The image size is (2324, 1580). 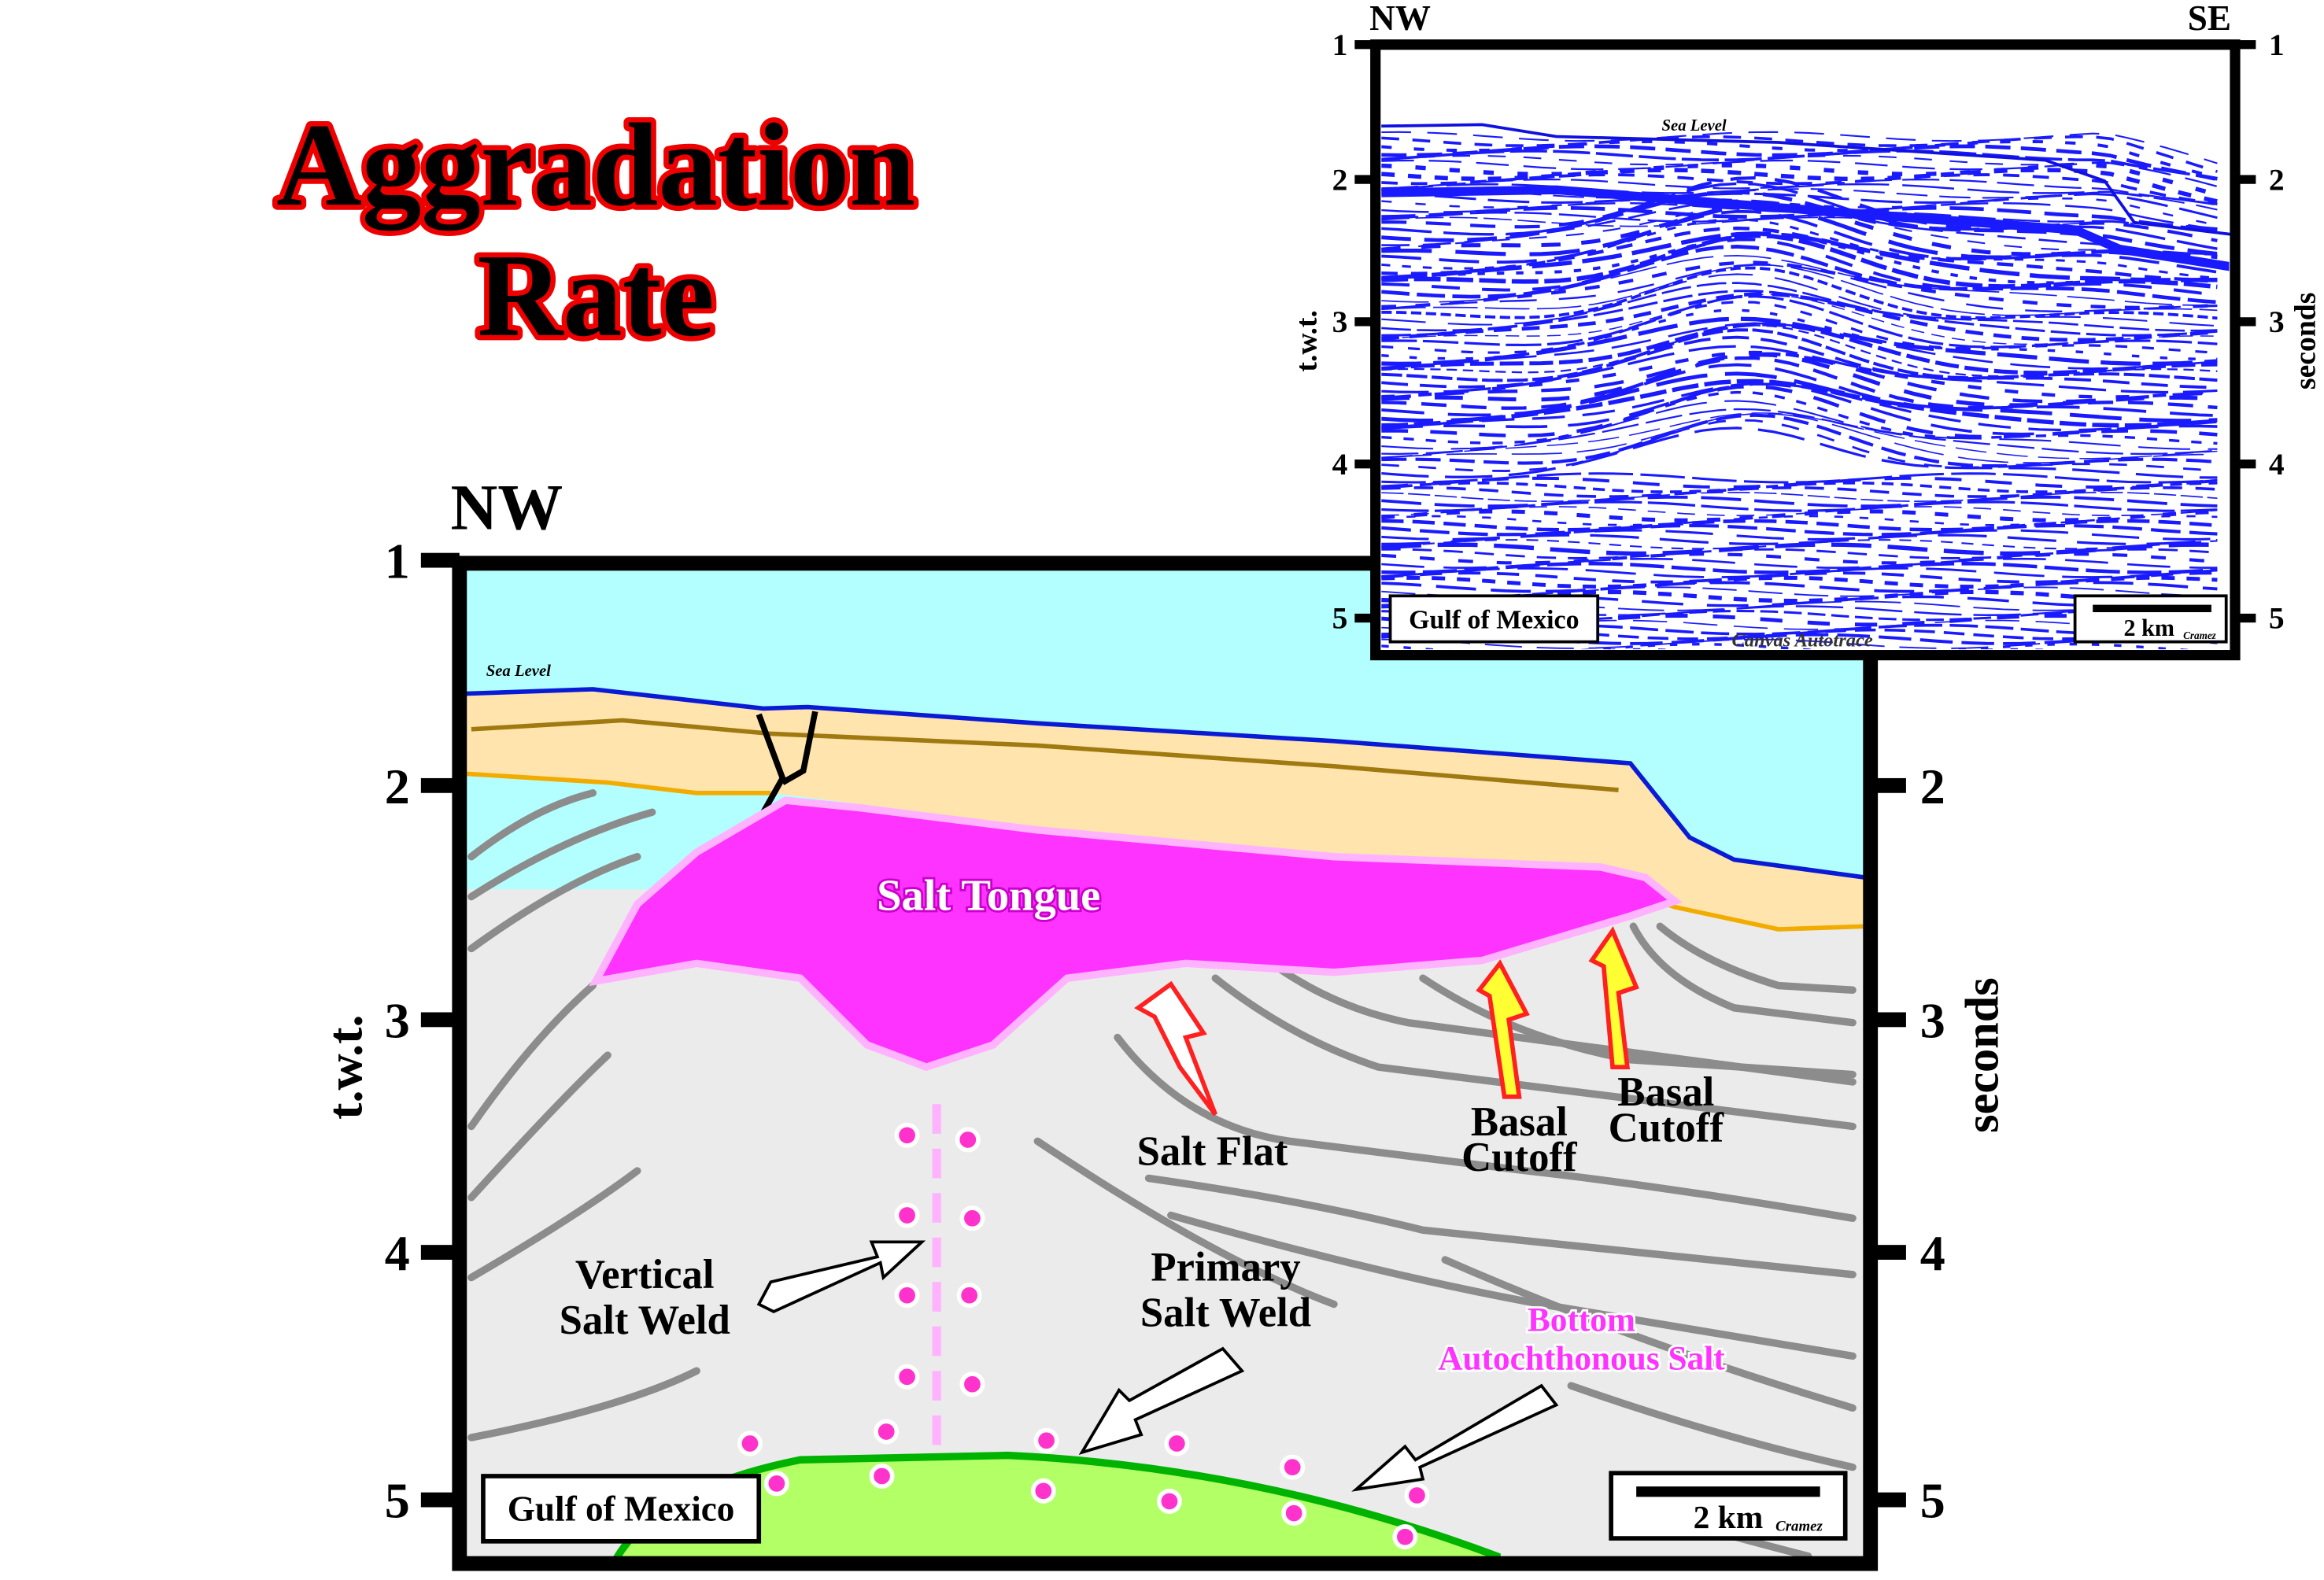 I want to click on title-line: Aggradation, so click(x=595, y=165).